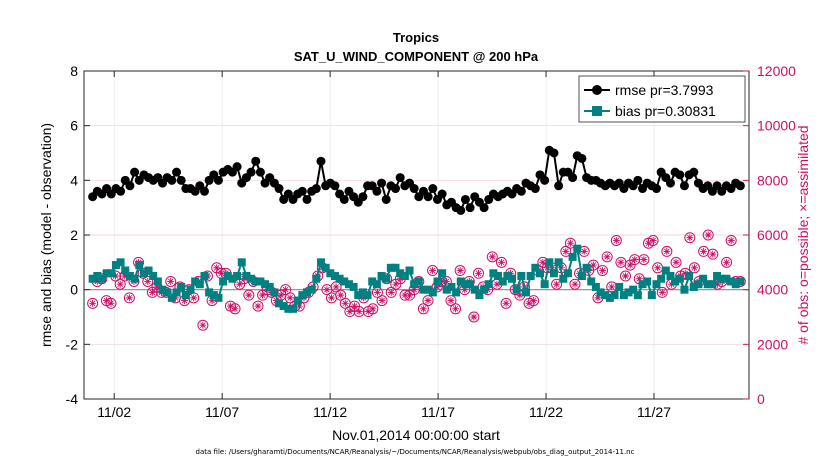 The image size is (830, 470). I want to click on legend-bias-label: bias pr=0.30831, so click(665, 111).